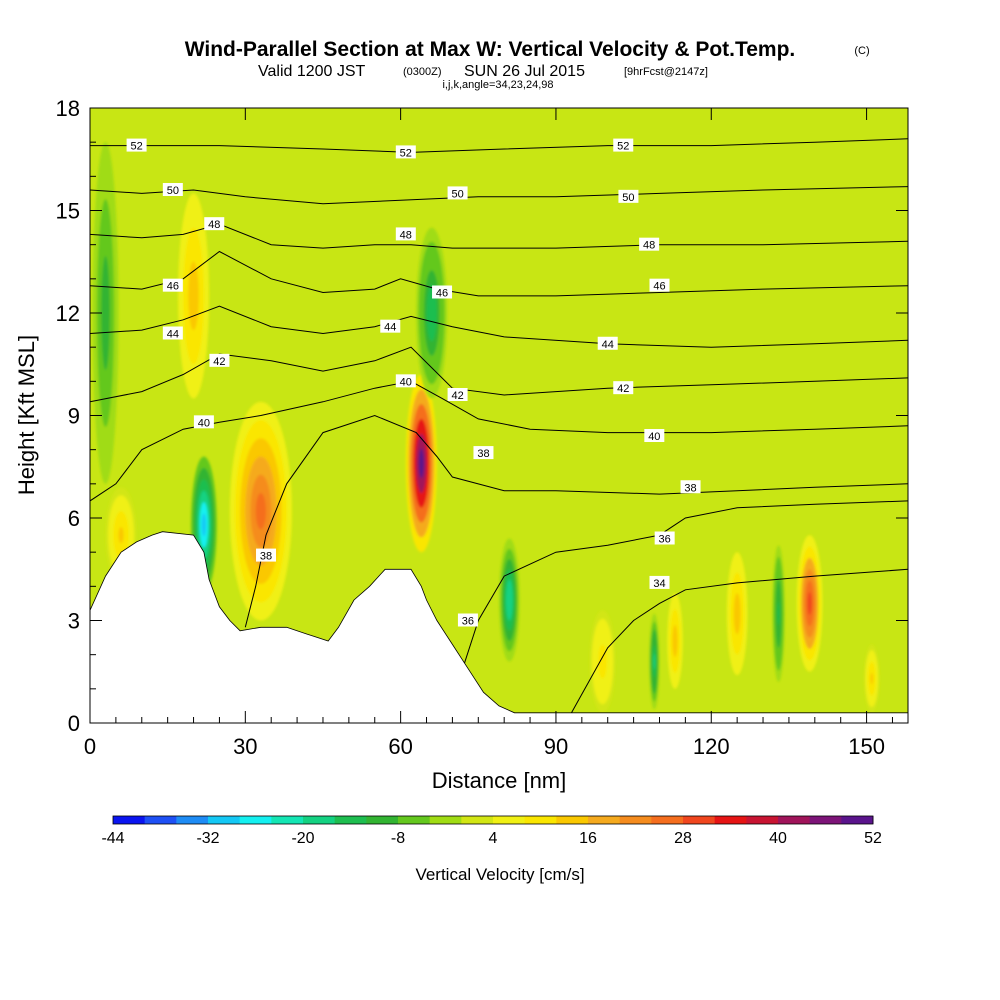 This screenshot has width=1000, height=1000. Describe the element at coordinates (74, 621) in the screenshot. I see `y-tick-label: 3` at that location.